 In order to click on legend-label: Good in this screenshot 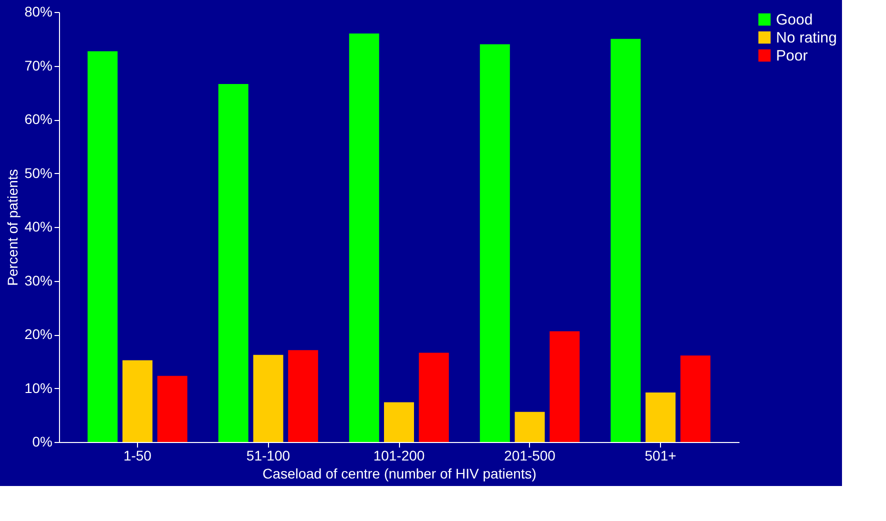, I will do `click(794, 20)`.